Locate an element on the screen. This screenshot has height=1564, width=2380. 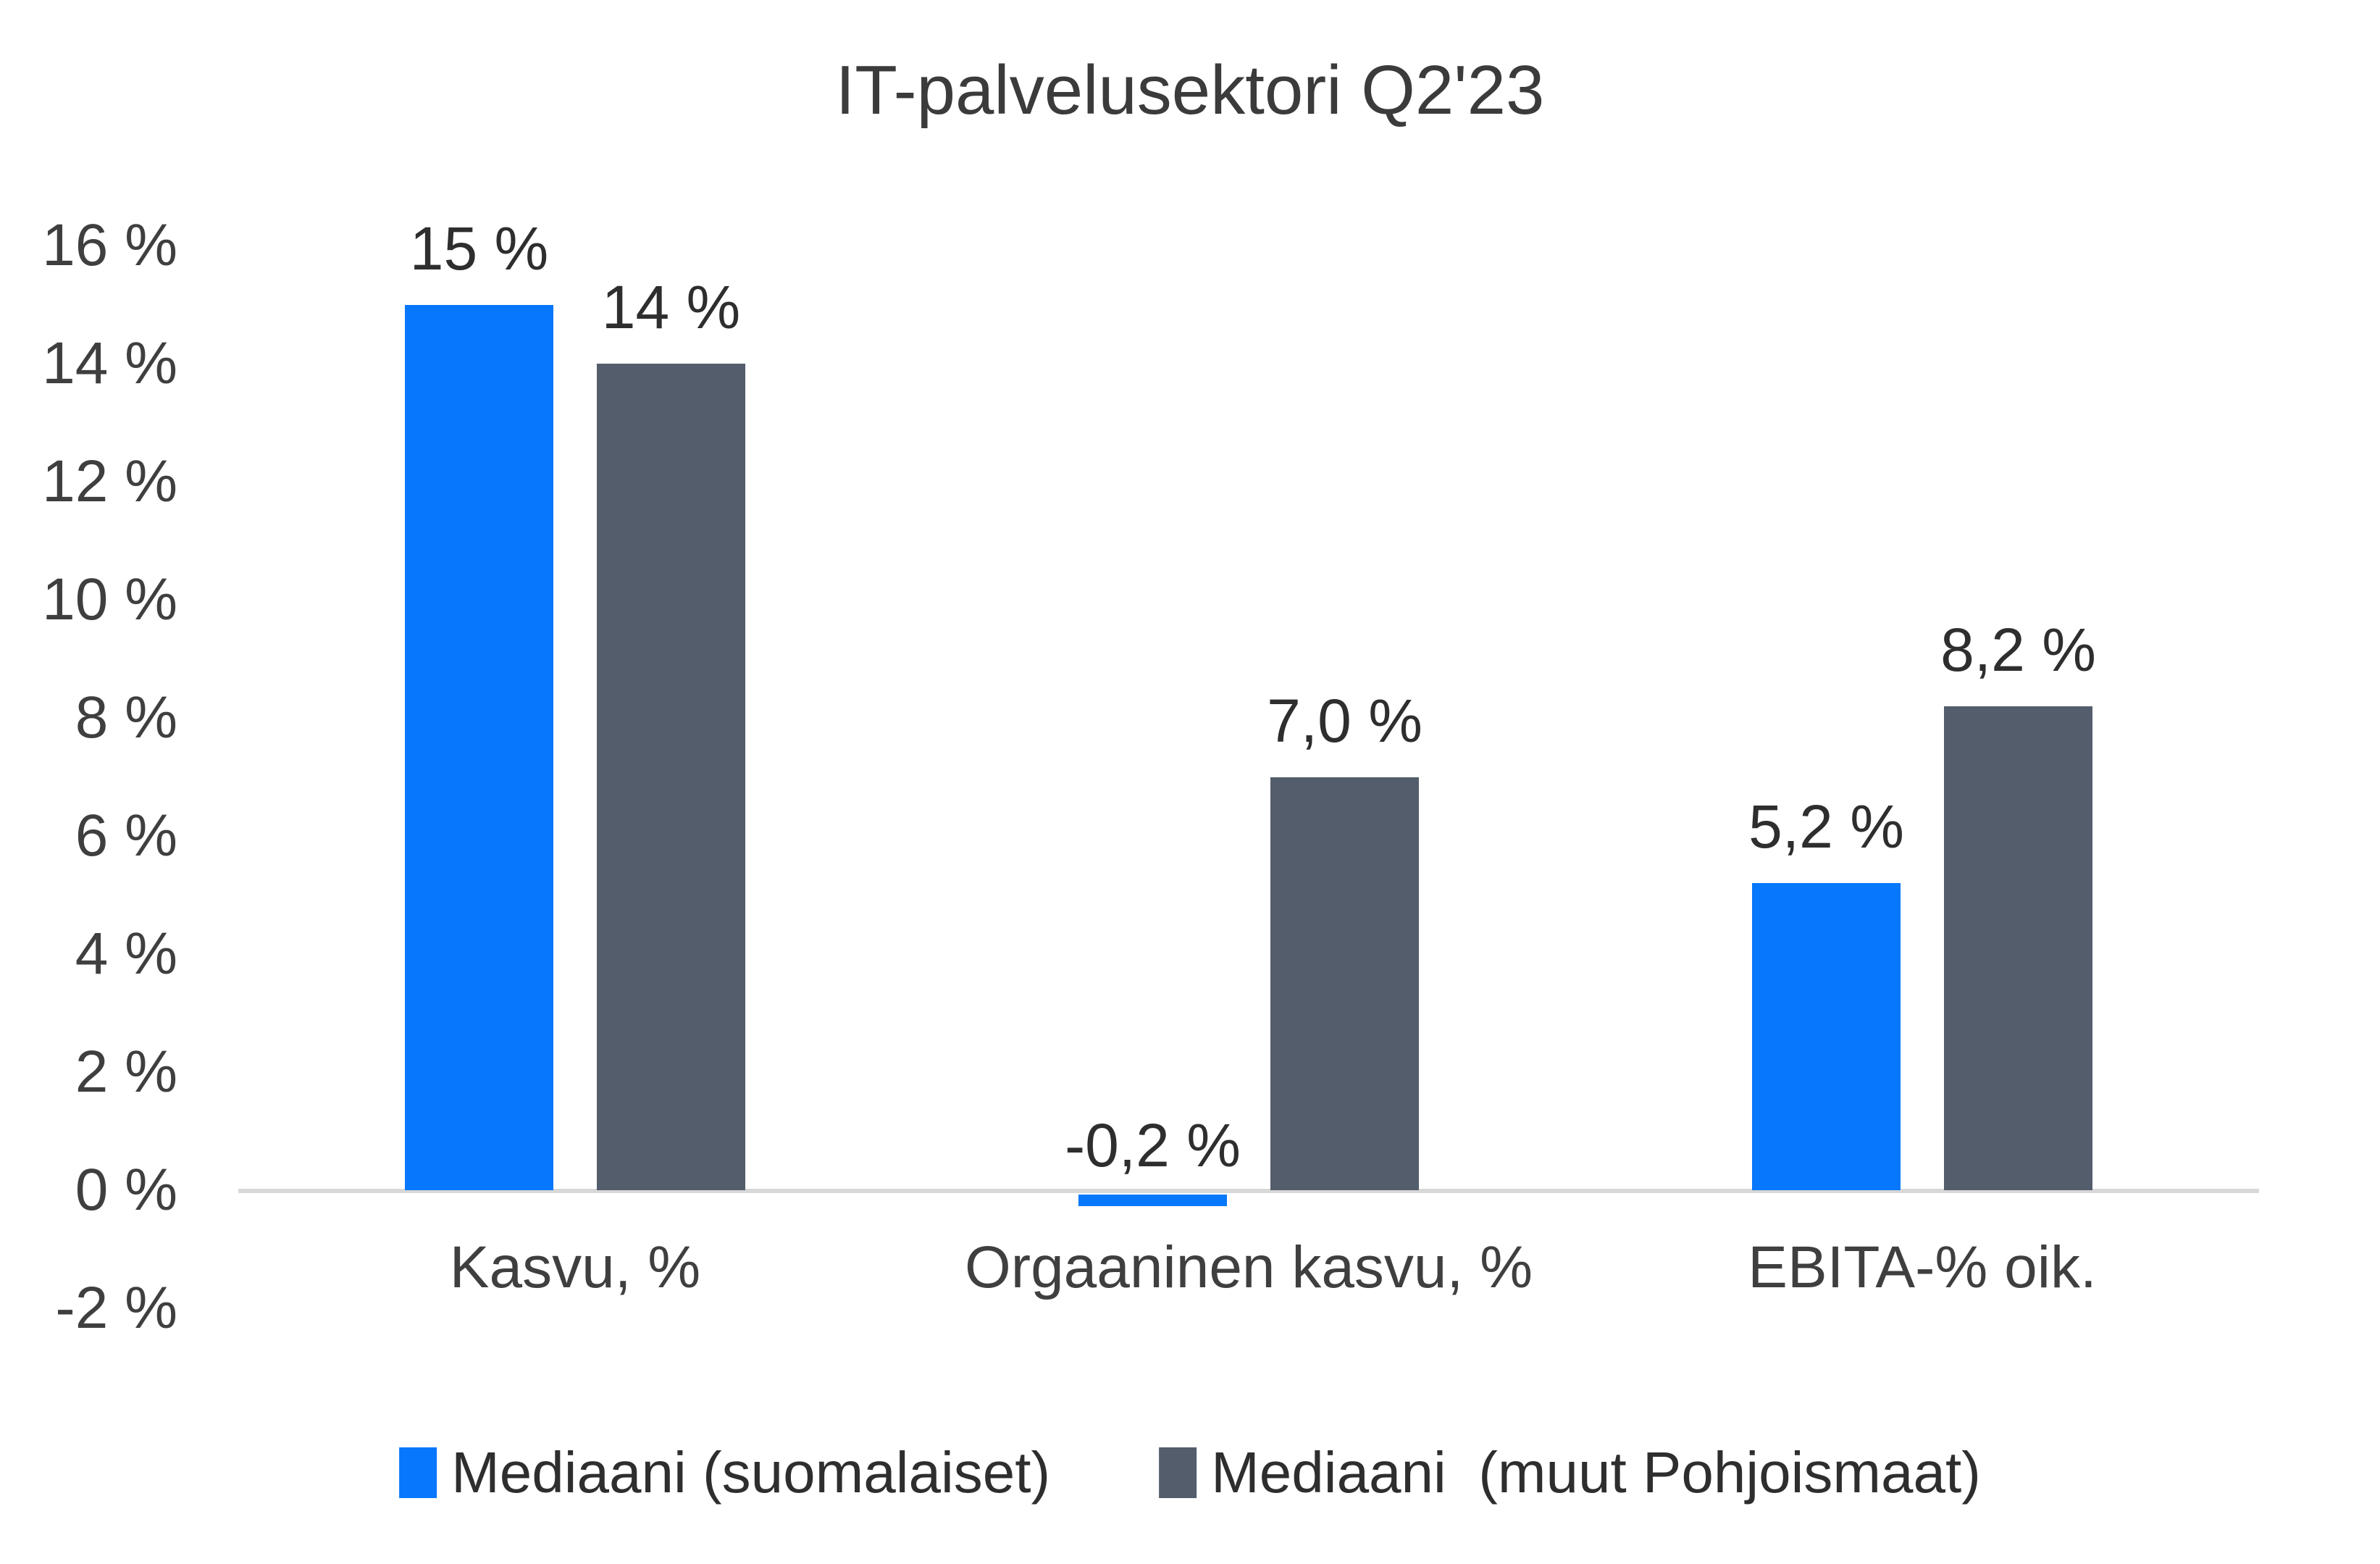
data-label-suomalaiset-ebita: 5,2 % is located at coordinates (1826, 827).